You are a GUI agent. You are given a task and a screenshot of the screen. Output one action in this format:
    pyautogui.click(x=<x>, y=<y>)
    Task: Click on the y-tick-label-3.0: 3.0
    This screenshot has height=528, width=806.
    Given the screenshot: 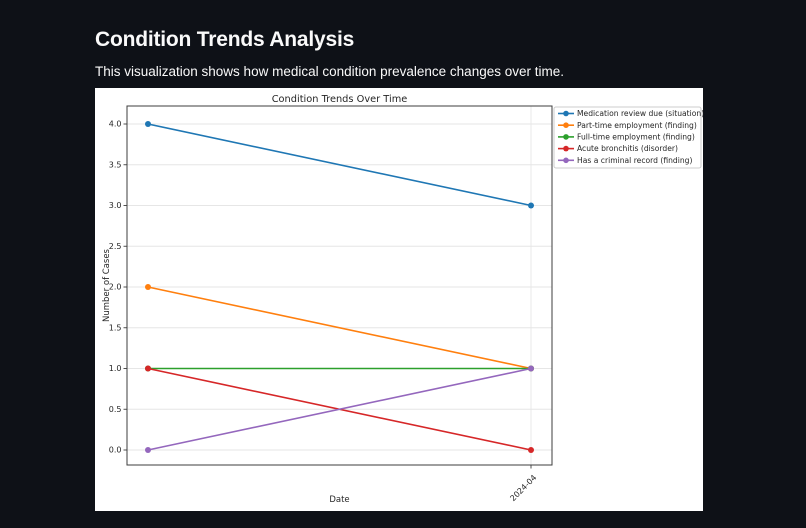 What is the action you would take?
    pyautogui.click(x=115, y=205)
    